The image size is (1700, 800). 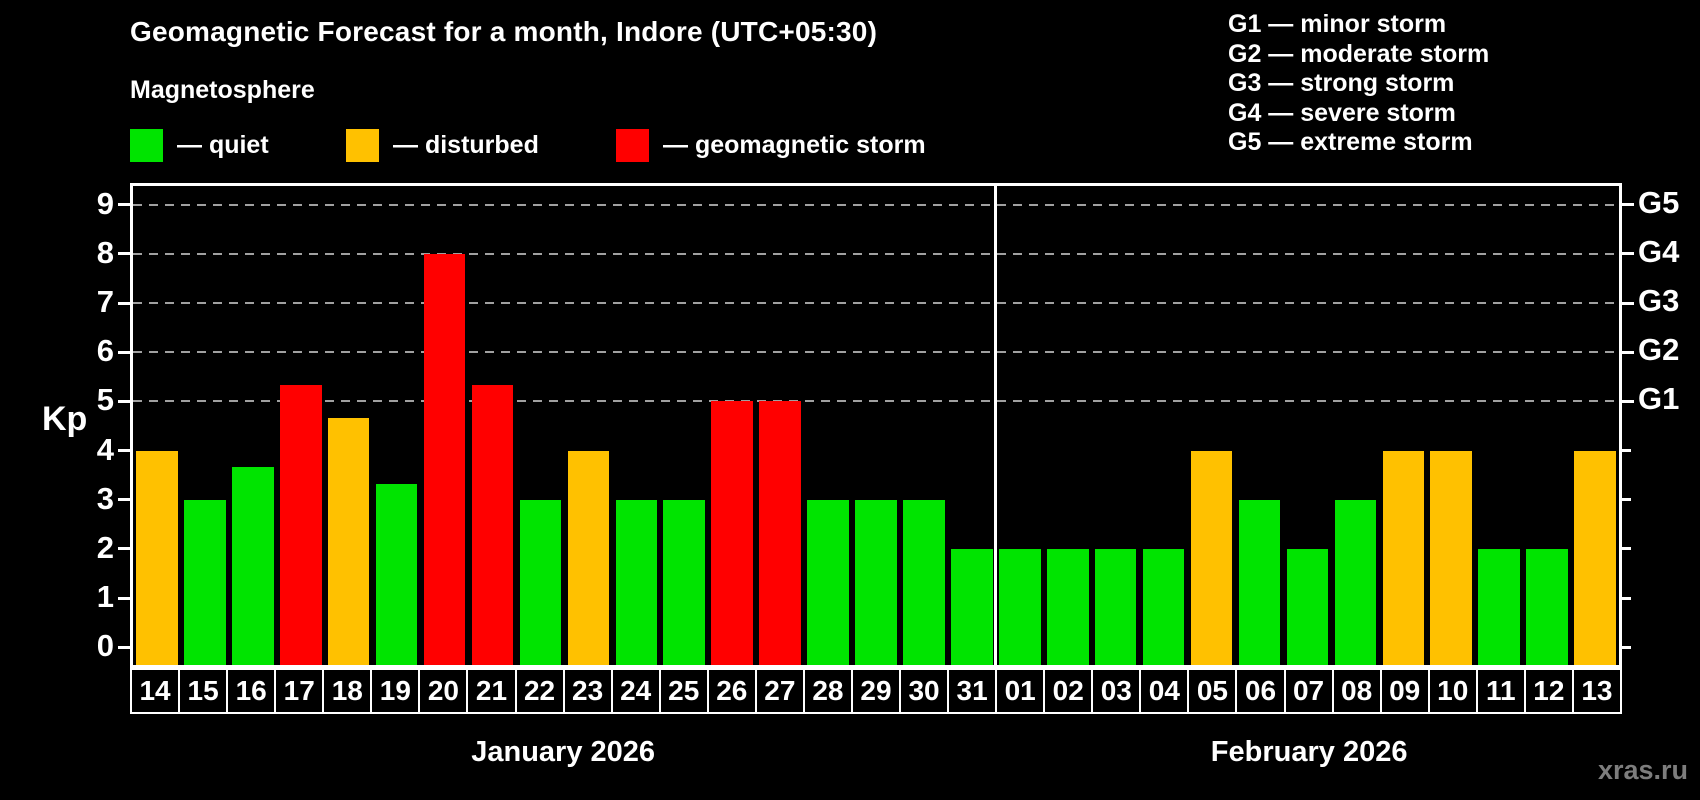 I want to click on month-label-february: February 2026, so click(x=1309, y=752).